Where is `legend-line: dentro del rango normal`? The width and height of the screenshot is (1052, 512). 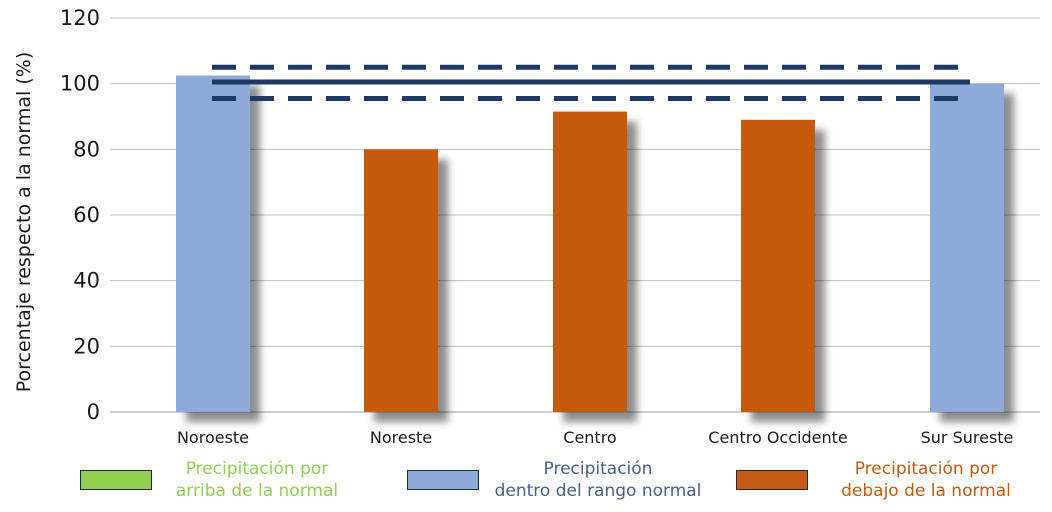
legend-line: dentro del rango normal is located at coordinates (598, 491).